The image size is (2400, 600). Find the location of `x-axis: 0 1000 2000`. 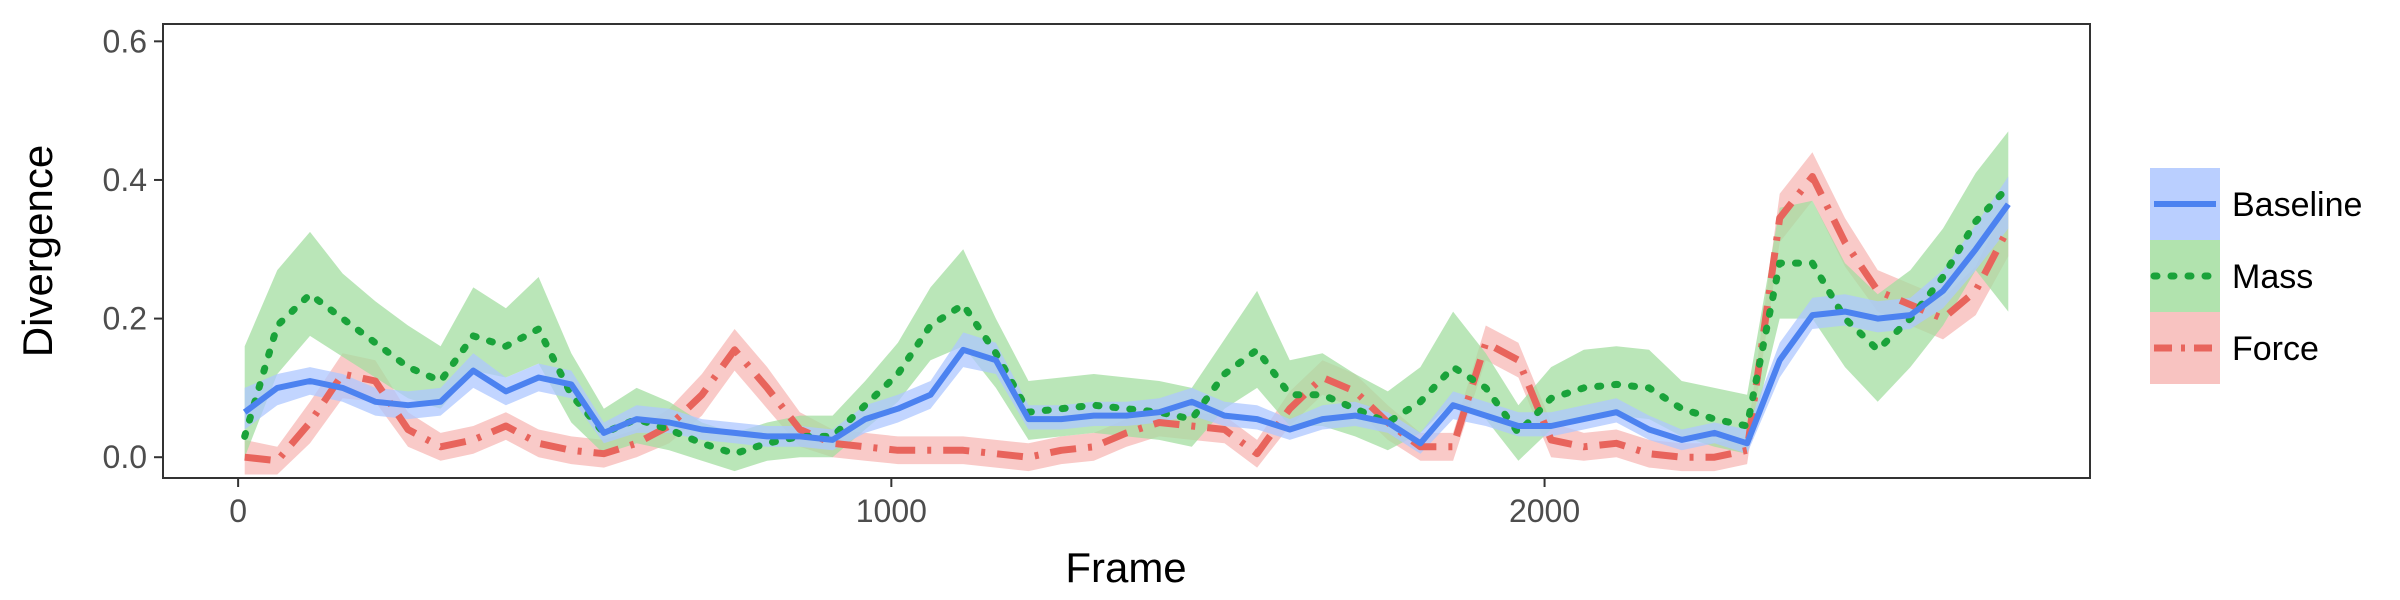

x-axis: 0 1000 2000 is located at coordinates (904, 503).